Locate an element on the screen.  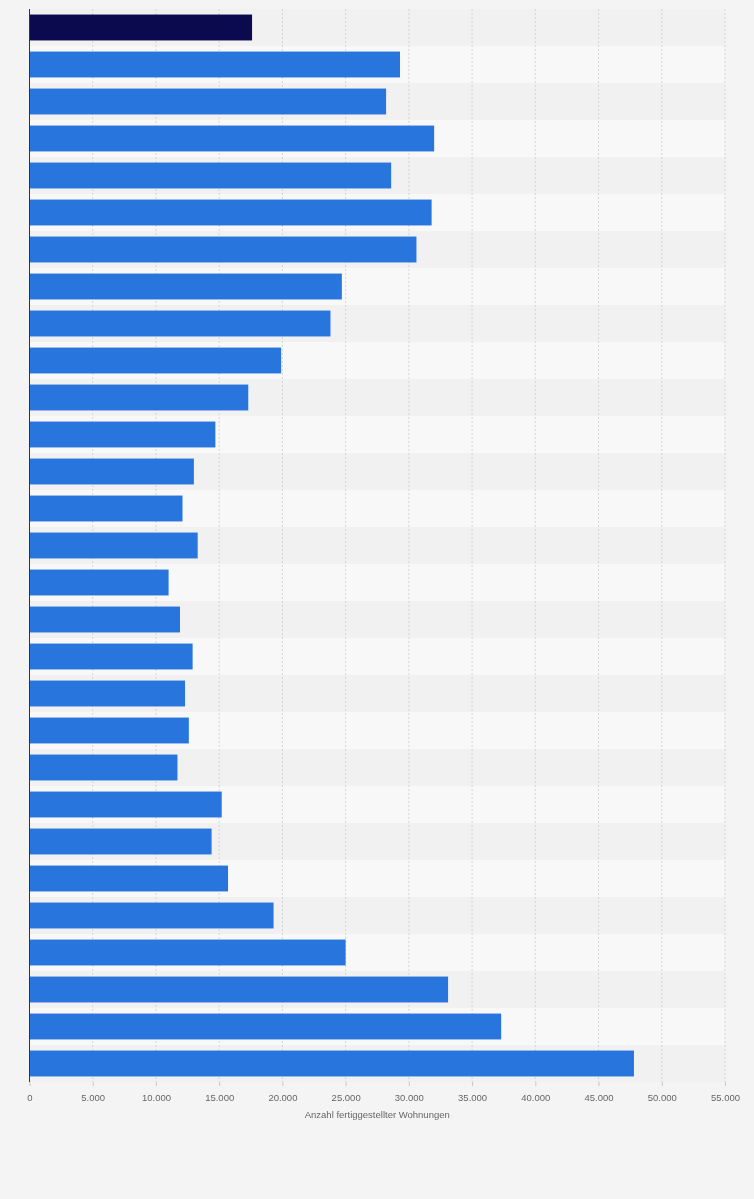
x-tick-label: 35.000 is located at coordinates (473, 1097).